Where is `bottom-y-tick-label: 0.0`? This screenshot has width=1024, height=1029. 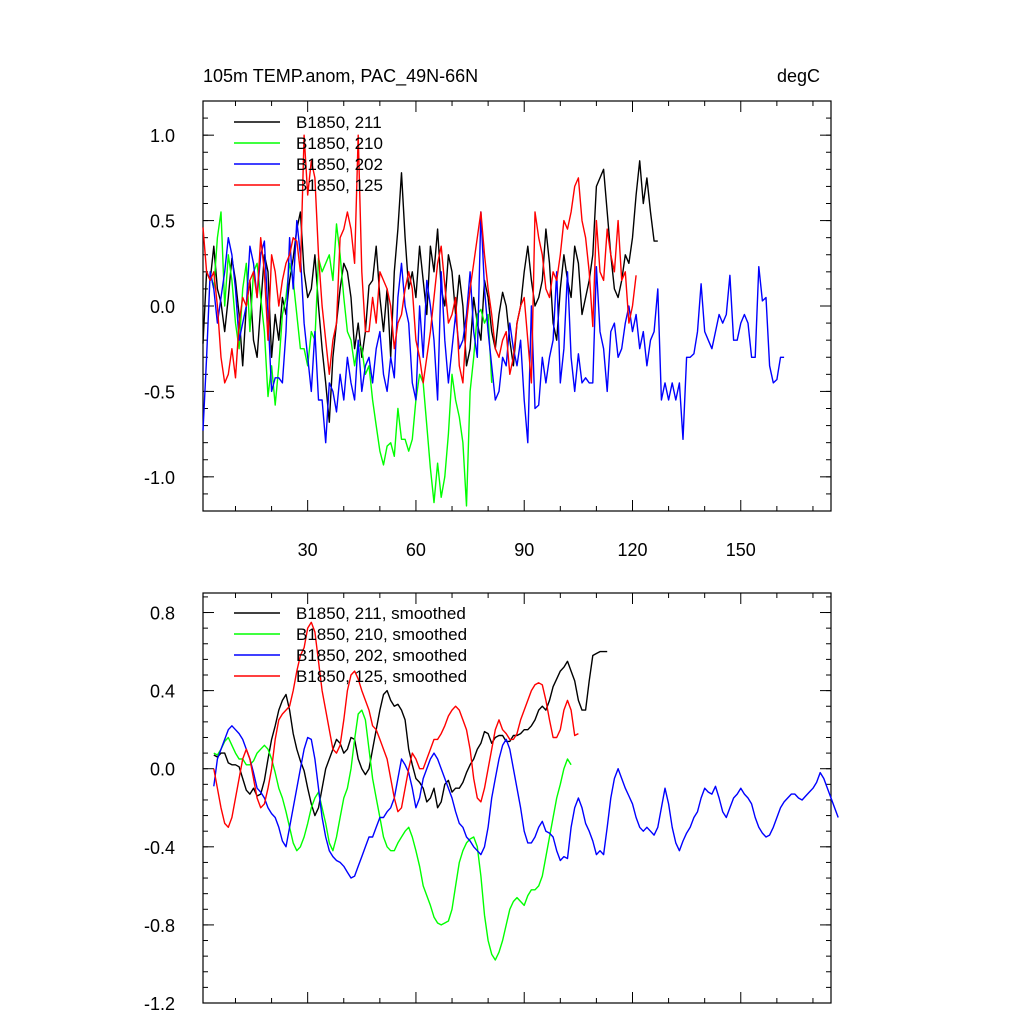 bottom-y-tick-label: 0.0 is located at coordinates (162, 770).